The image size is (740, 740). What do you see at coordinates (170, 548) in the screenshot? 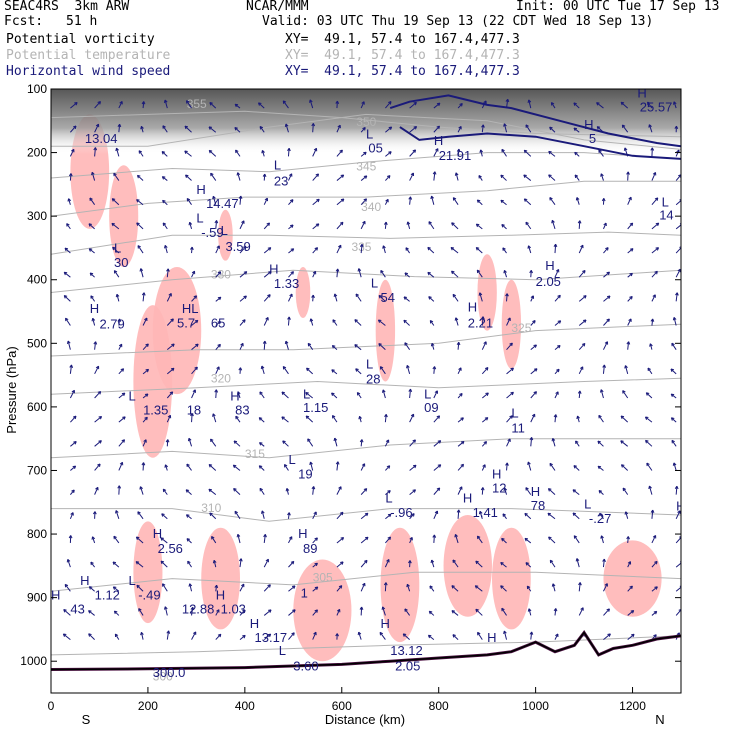
I see `extremum-label: 2.56` at bounding box center [170, 548].